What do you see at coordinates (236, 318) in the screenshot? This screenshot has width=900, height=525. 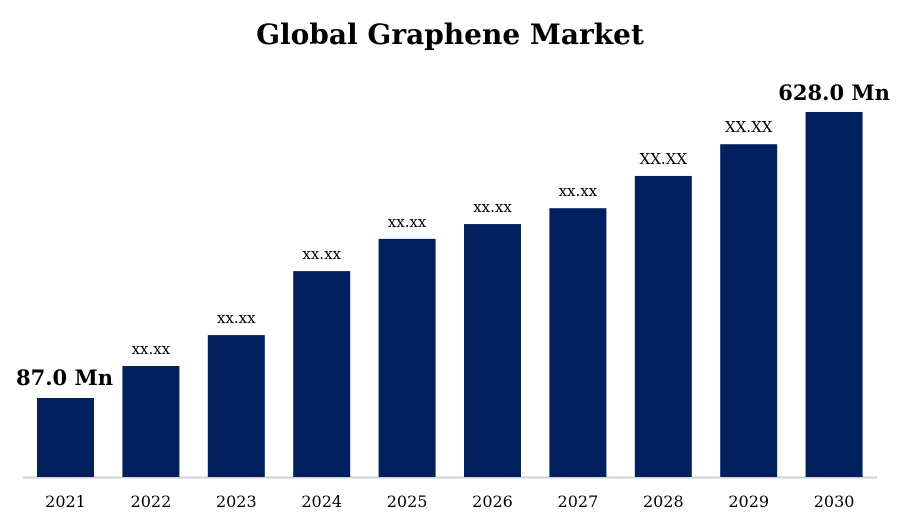 I see `data-label-2023: xx.xx` at bounding box center [236, 318].